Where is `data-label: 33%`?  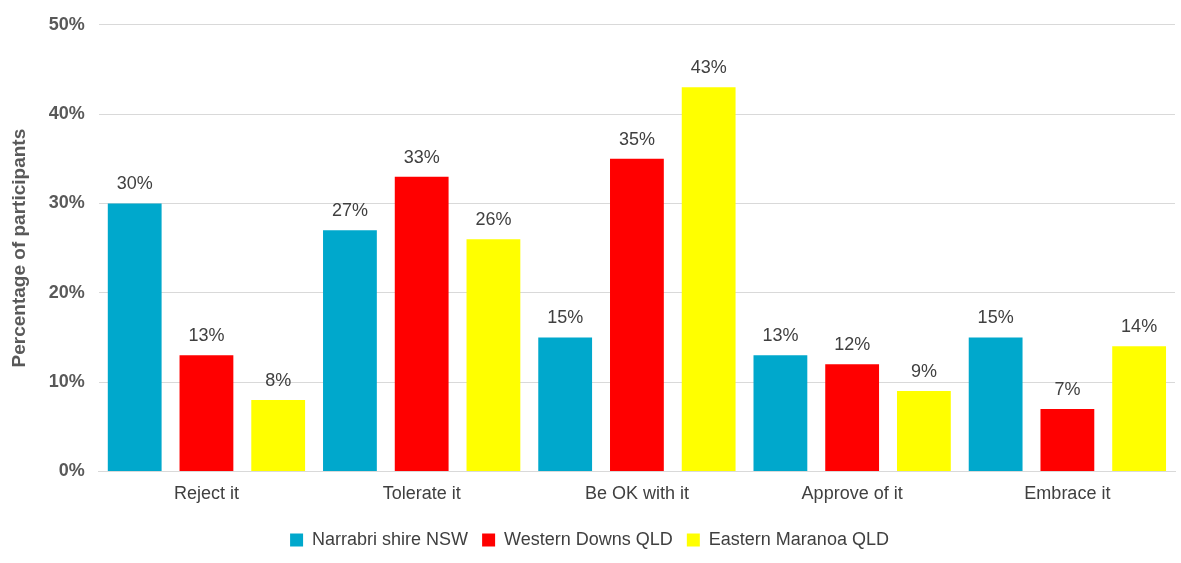
data-label: 33% is located at coordinates (421, 156).